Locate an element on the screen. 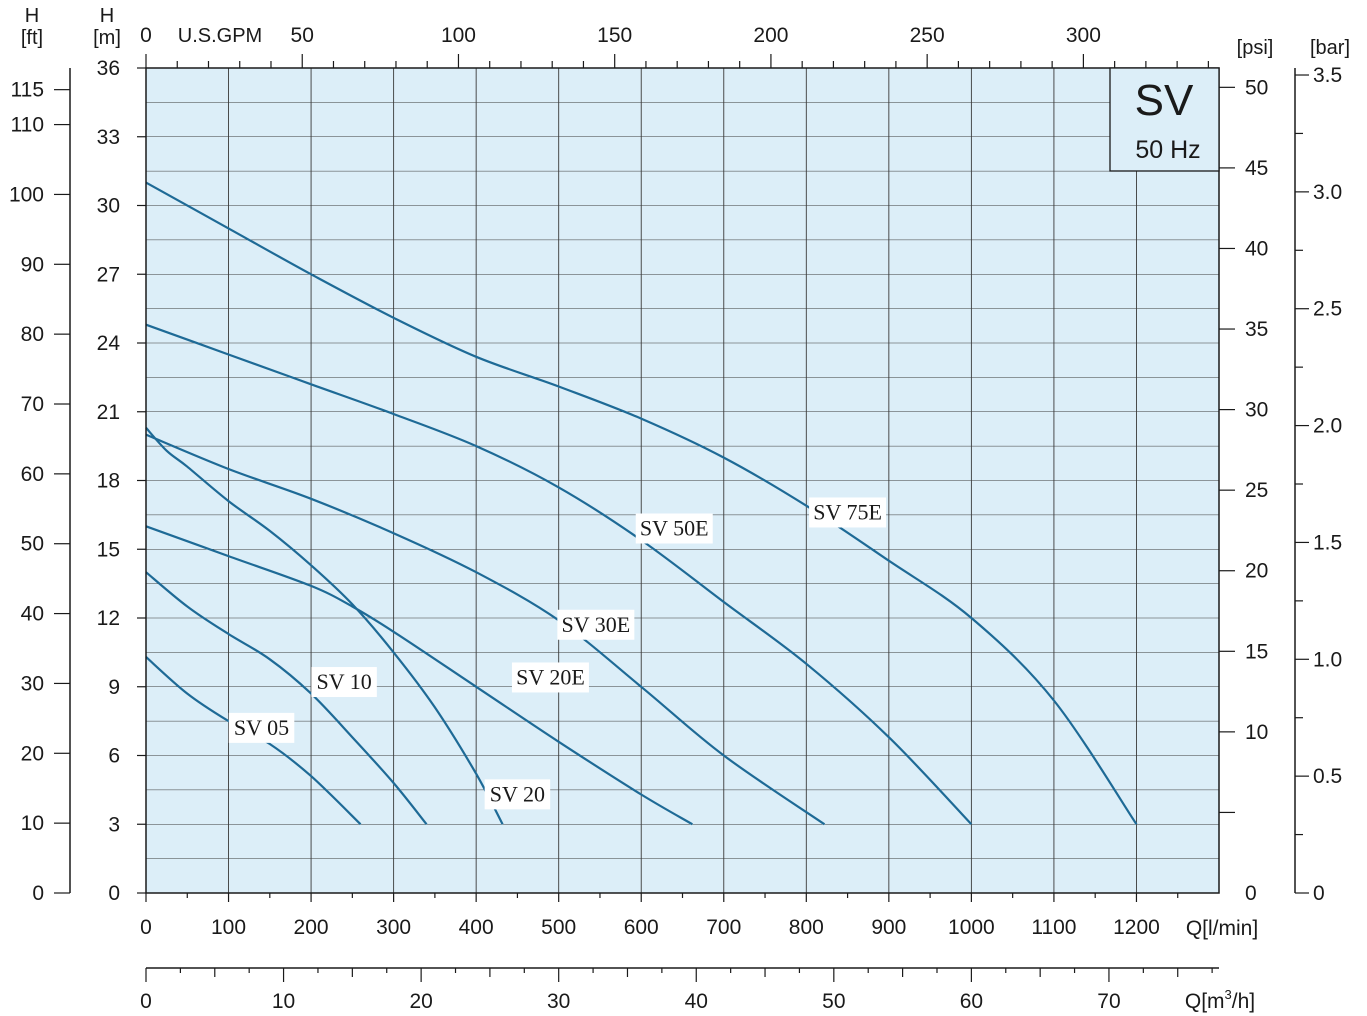 This screenshot has height=1016, width=1367. y-ft-tick-label: 50 is located at coordinates (32, 544).